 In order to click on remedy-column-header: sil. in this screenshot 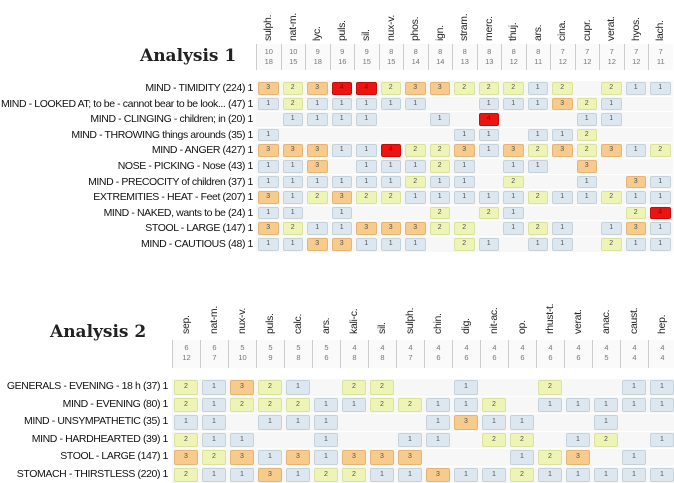, I will do `click(366, 35)`.